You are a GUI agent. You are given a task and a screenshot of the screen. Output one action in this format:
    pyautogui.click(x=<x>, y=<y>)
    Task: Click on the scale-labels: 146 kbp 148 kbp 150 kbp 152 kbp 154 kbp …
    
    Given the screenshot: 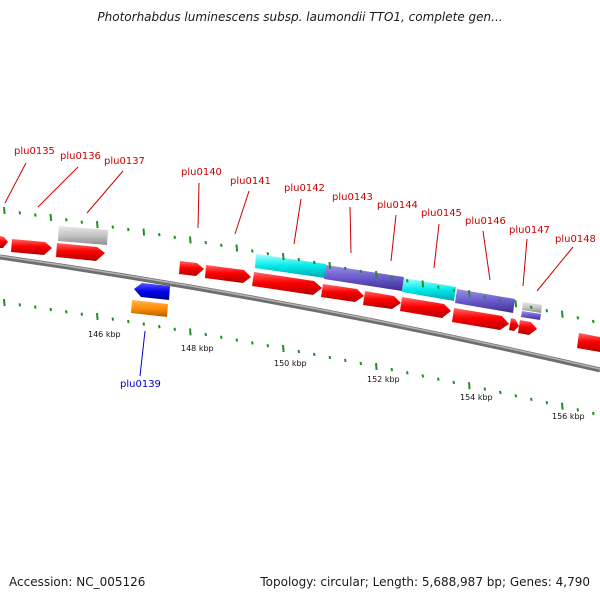 What is the action you would take?
    pyautogui.click(x=336, y=375)
    